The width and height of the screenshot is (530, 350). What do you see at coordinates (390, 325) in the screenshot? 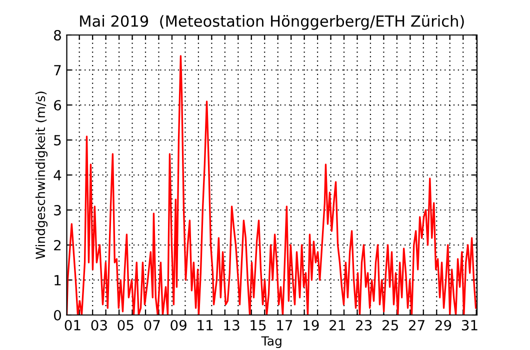
I see `x-tick-label: 25` at bounding box center [390, 325].